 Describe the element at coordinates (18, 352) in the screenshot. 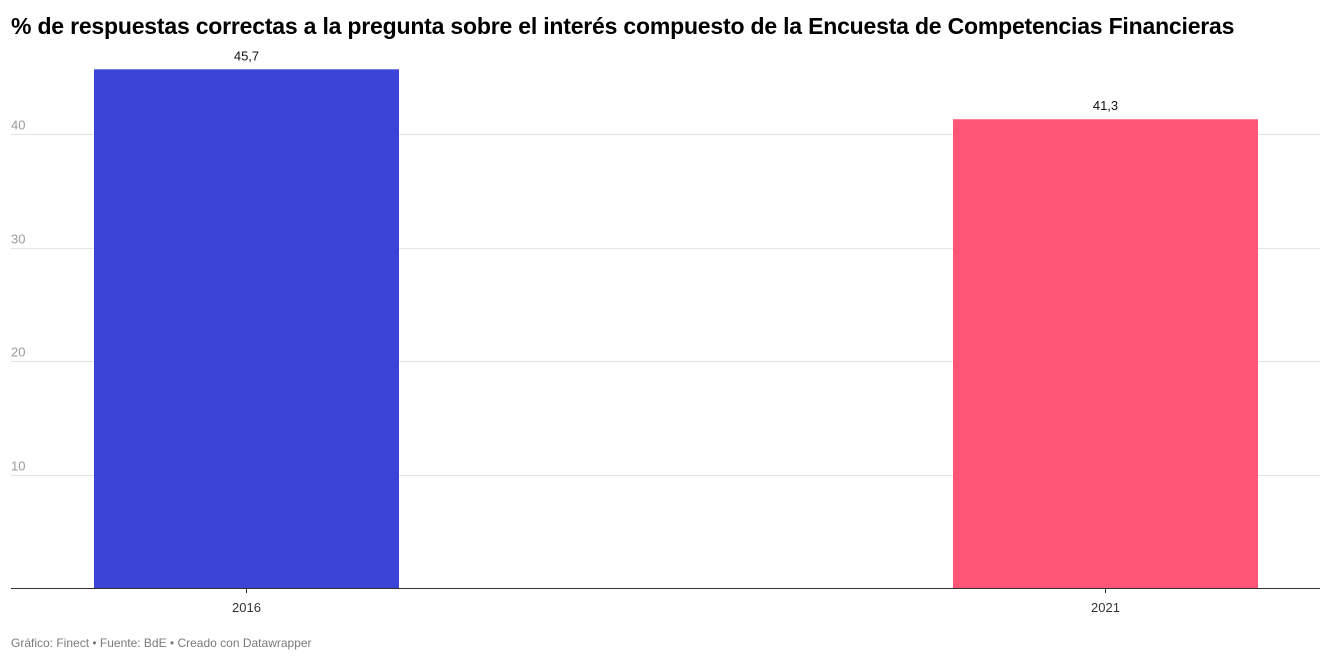

I see `y-tick-label-20: 20` at that location.